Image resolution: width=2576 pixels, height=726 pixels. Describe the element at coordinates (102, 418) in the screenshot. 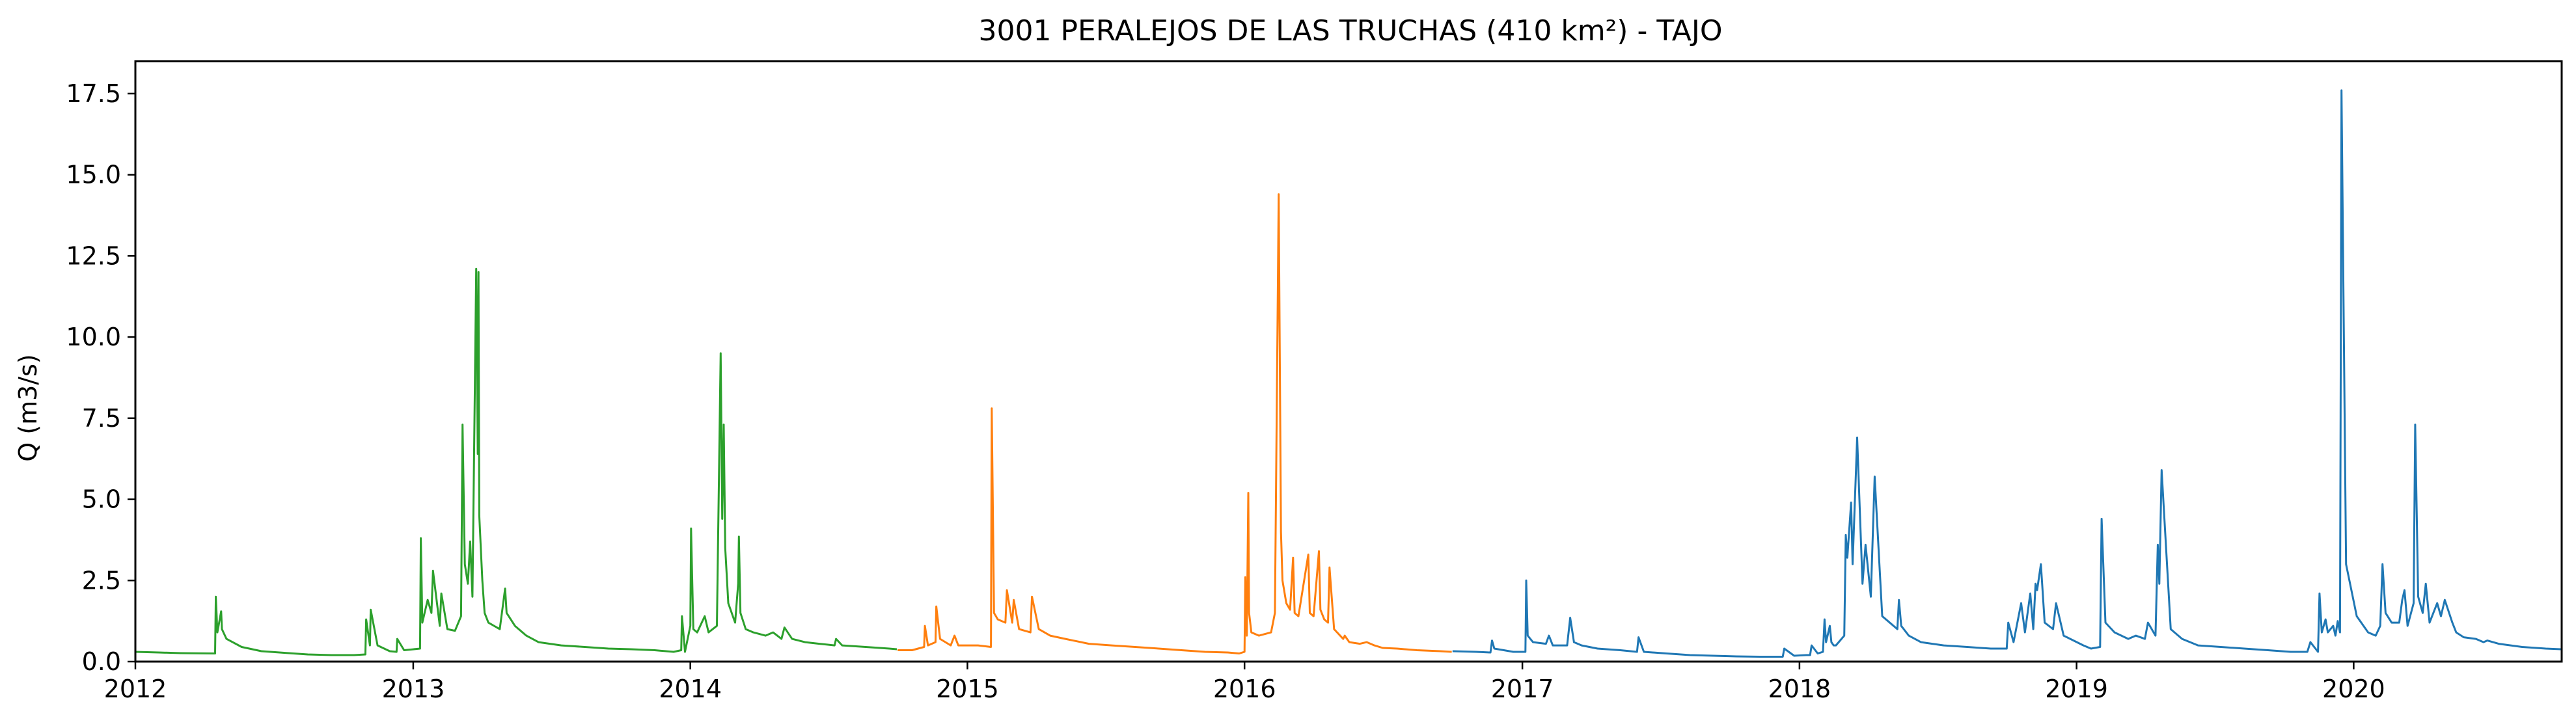

I see `y-tick-label: 7.5` at that location.